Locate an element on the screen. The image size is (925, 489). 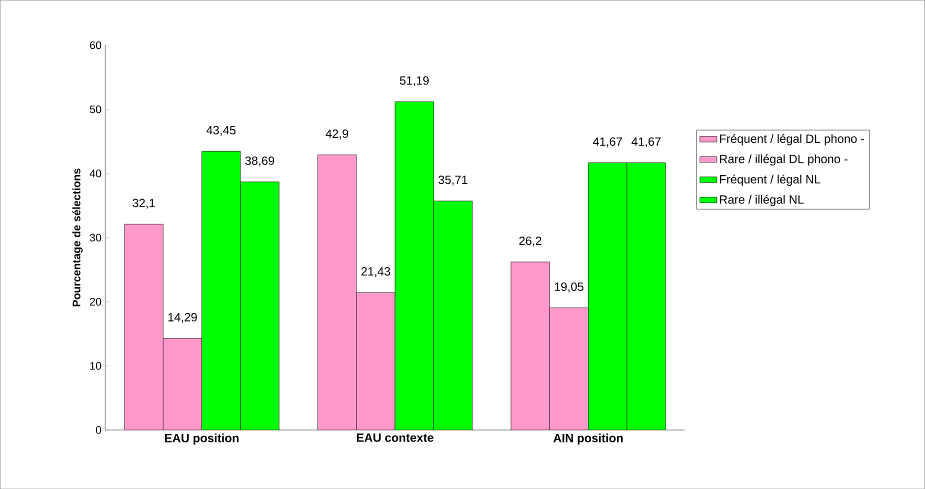
data-label: 43,45 is located at coordinates (221, 131).